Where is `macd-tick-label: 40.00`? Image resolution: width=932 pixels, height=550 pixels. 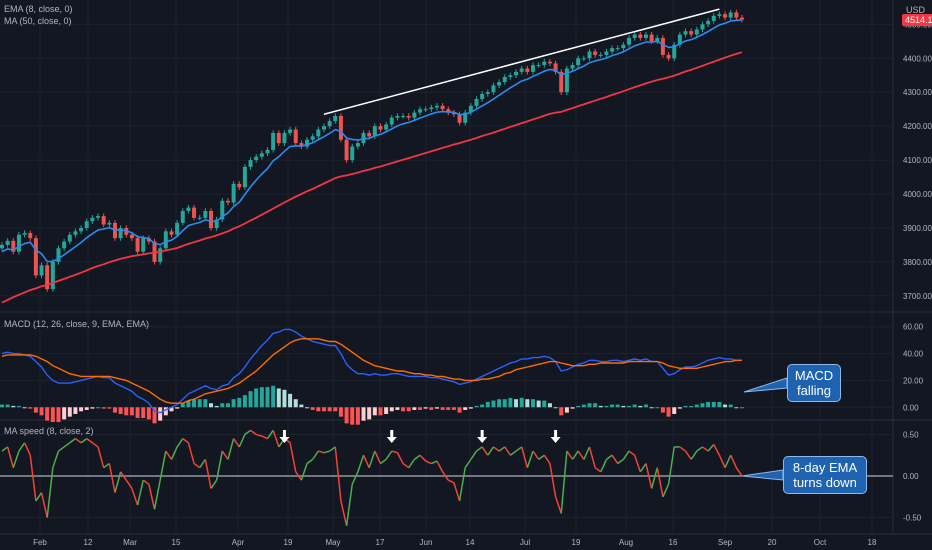
macd-tick-label: 40.00 is located at coordinates (913, 354).